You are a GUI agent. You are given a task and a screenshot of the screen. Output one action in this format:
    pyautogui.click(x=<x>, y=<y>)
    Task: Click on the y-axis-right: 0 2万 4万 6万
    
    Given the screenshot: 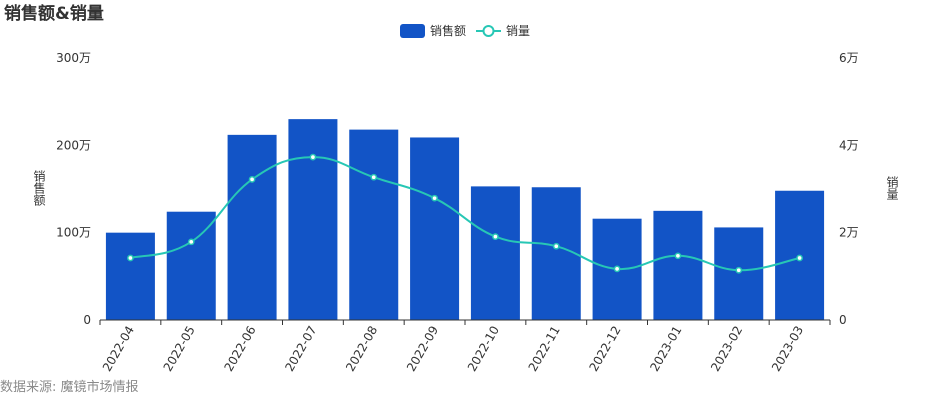 What is the action you would take?
    pyautogui.click(x=849, y=189)
    